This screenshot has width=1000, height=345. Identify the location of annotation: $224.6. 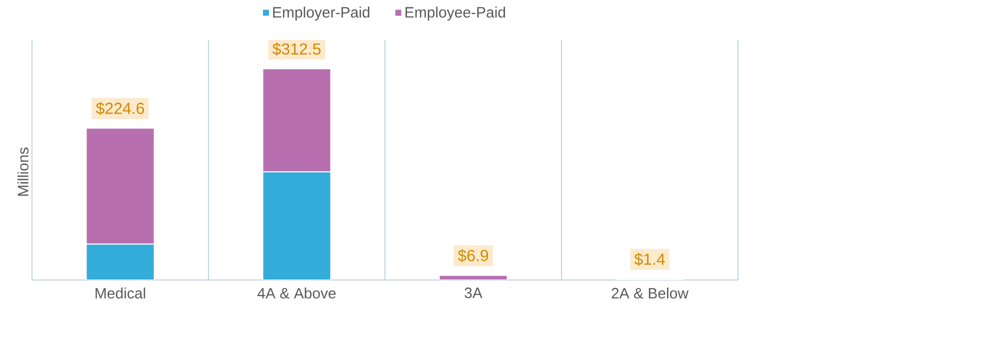
(120, 108).